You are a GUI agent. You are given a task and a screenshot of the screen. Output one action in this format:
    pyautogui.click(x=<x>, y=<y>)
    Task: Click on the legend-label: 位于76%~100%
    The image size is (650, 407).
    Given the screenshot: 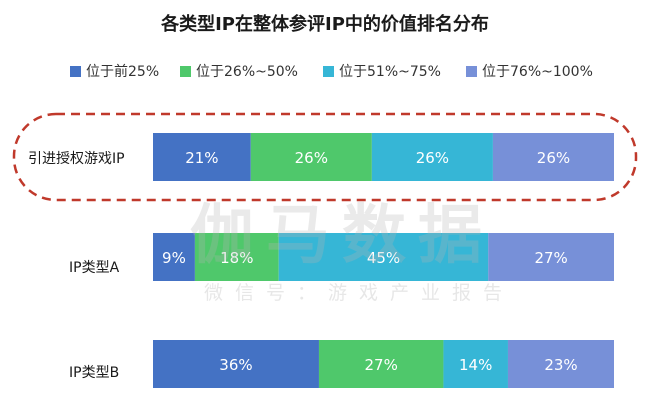 What is the action you would take?
    pyautogui.click(x=537, y=72)
    